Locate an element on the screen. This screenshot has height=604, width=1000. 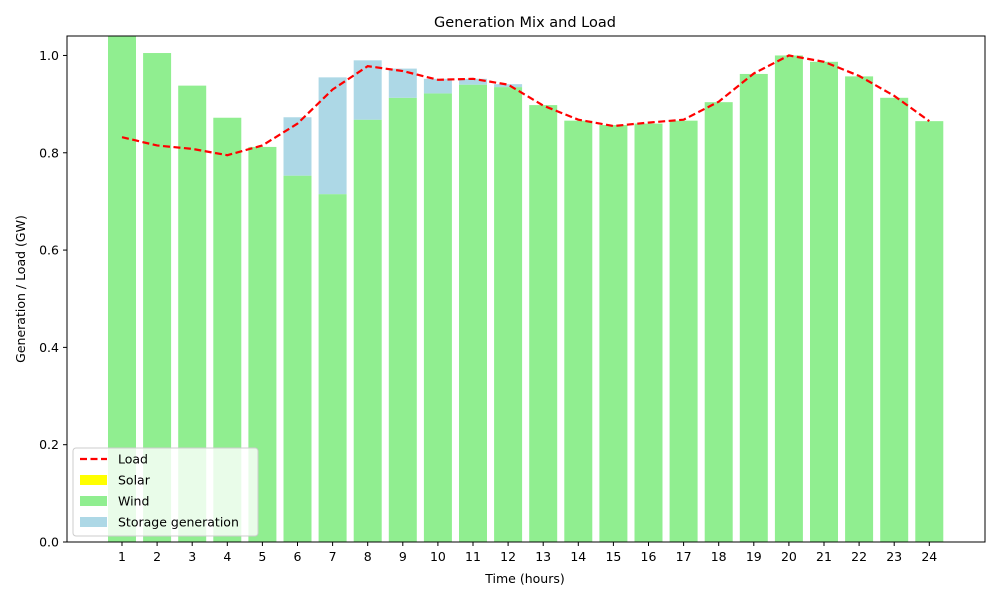
x-tick-label: 20 is located at coordinates (789, 556).